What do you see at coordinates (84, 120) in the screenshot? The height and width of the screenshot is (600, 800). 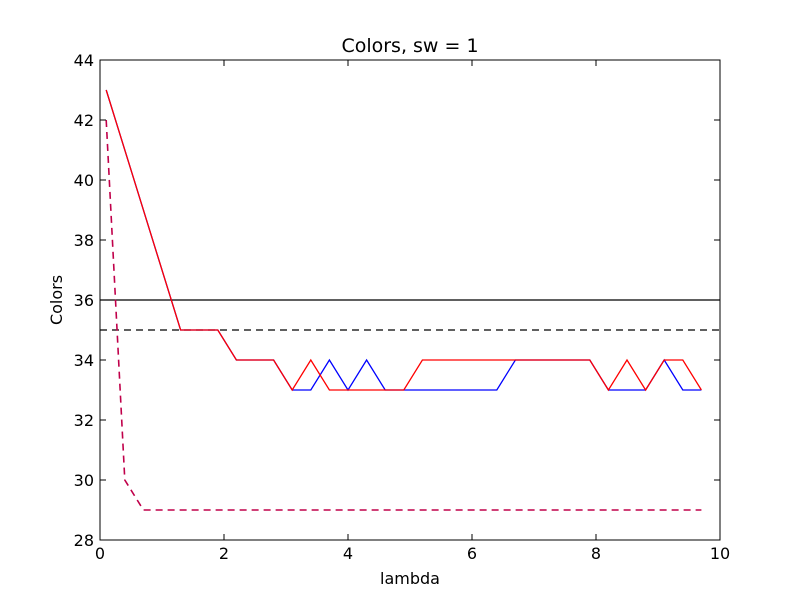 I see `y-tick-label: 42` at bounding box center [84, 120].